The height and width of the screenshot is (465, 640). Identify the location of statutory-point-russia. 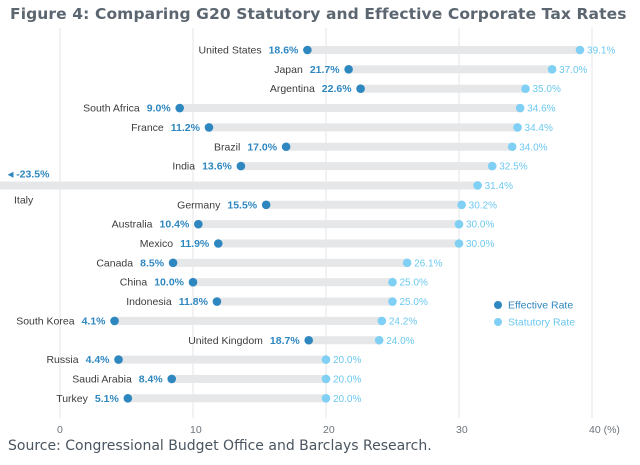
(326, 359).